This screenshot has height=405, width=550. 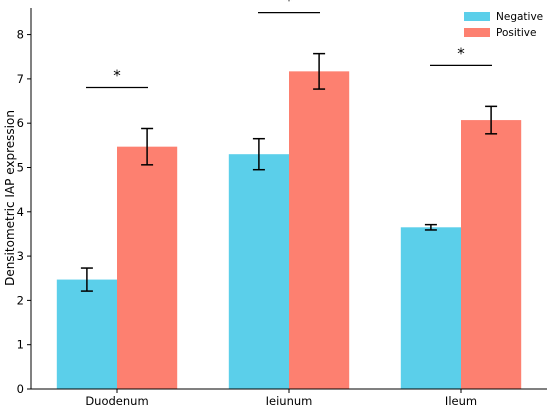 I want to click on legend-swatch-positive, so click(x=477, y=32).